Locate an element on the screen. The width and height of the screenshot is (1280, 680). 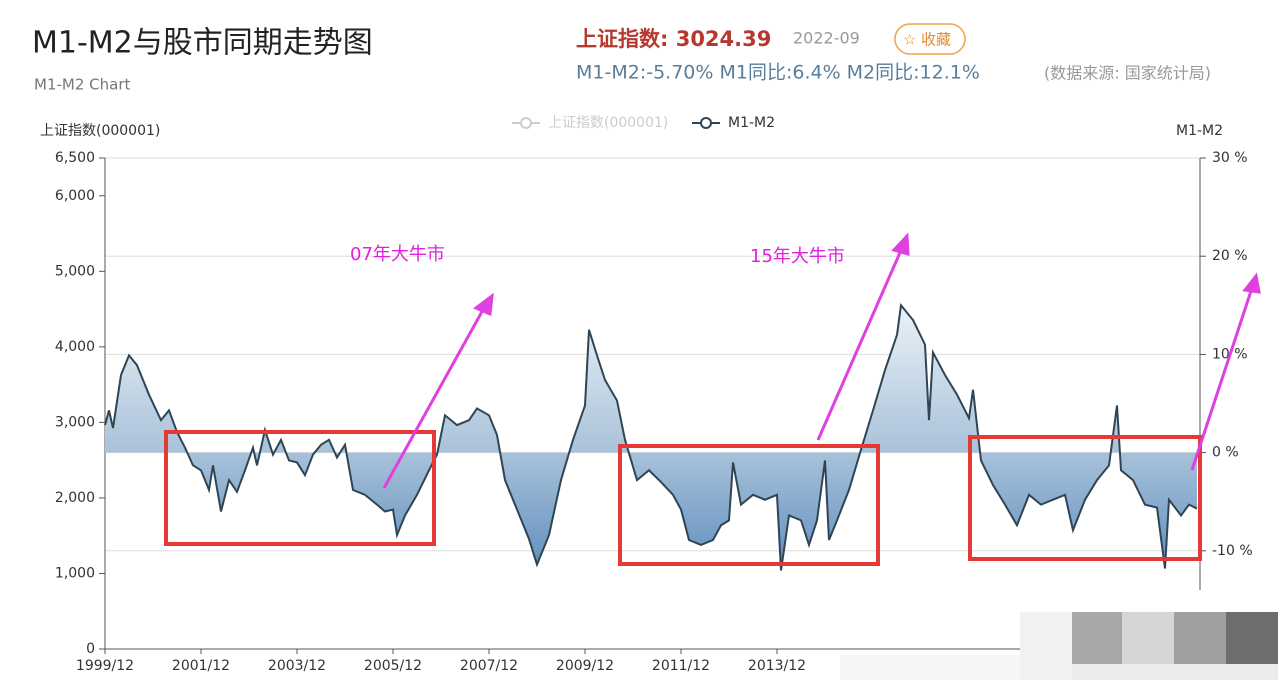
stats-line: M1-M2:-5.70% M1同比:6.4% M2同比:12.1% is located at coordinates (778, 73).